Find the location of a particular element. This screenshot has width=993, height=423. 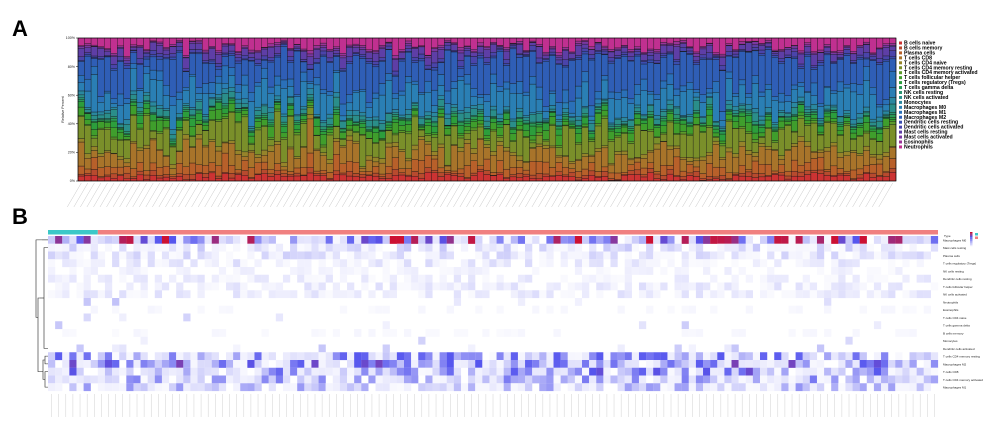

color-scale-step is located at coordinates (971, 239).